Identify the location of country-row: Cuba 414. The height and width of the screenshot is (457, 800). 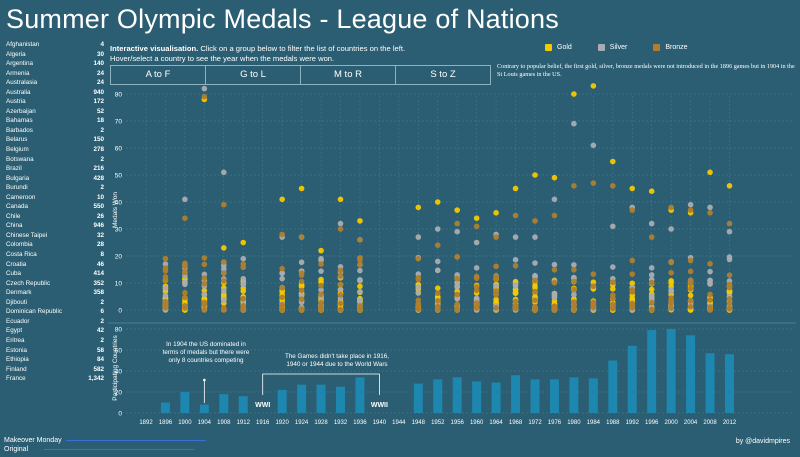
(55, 274).